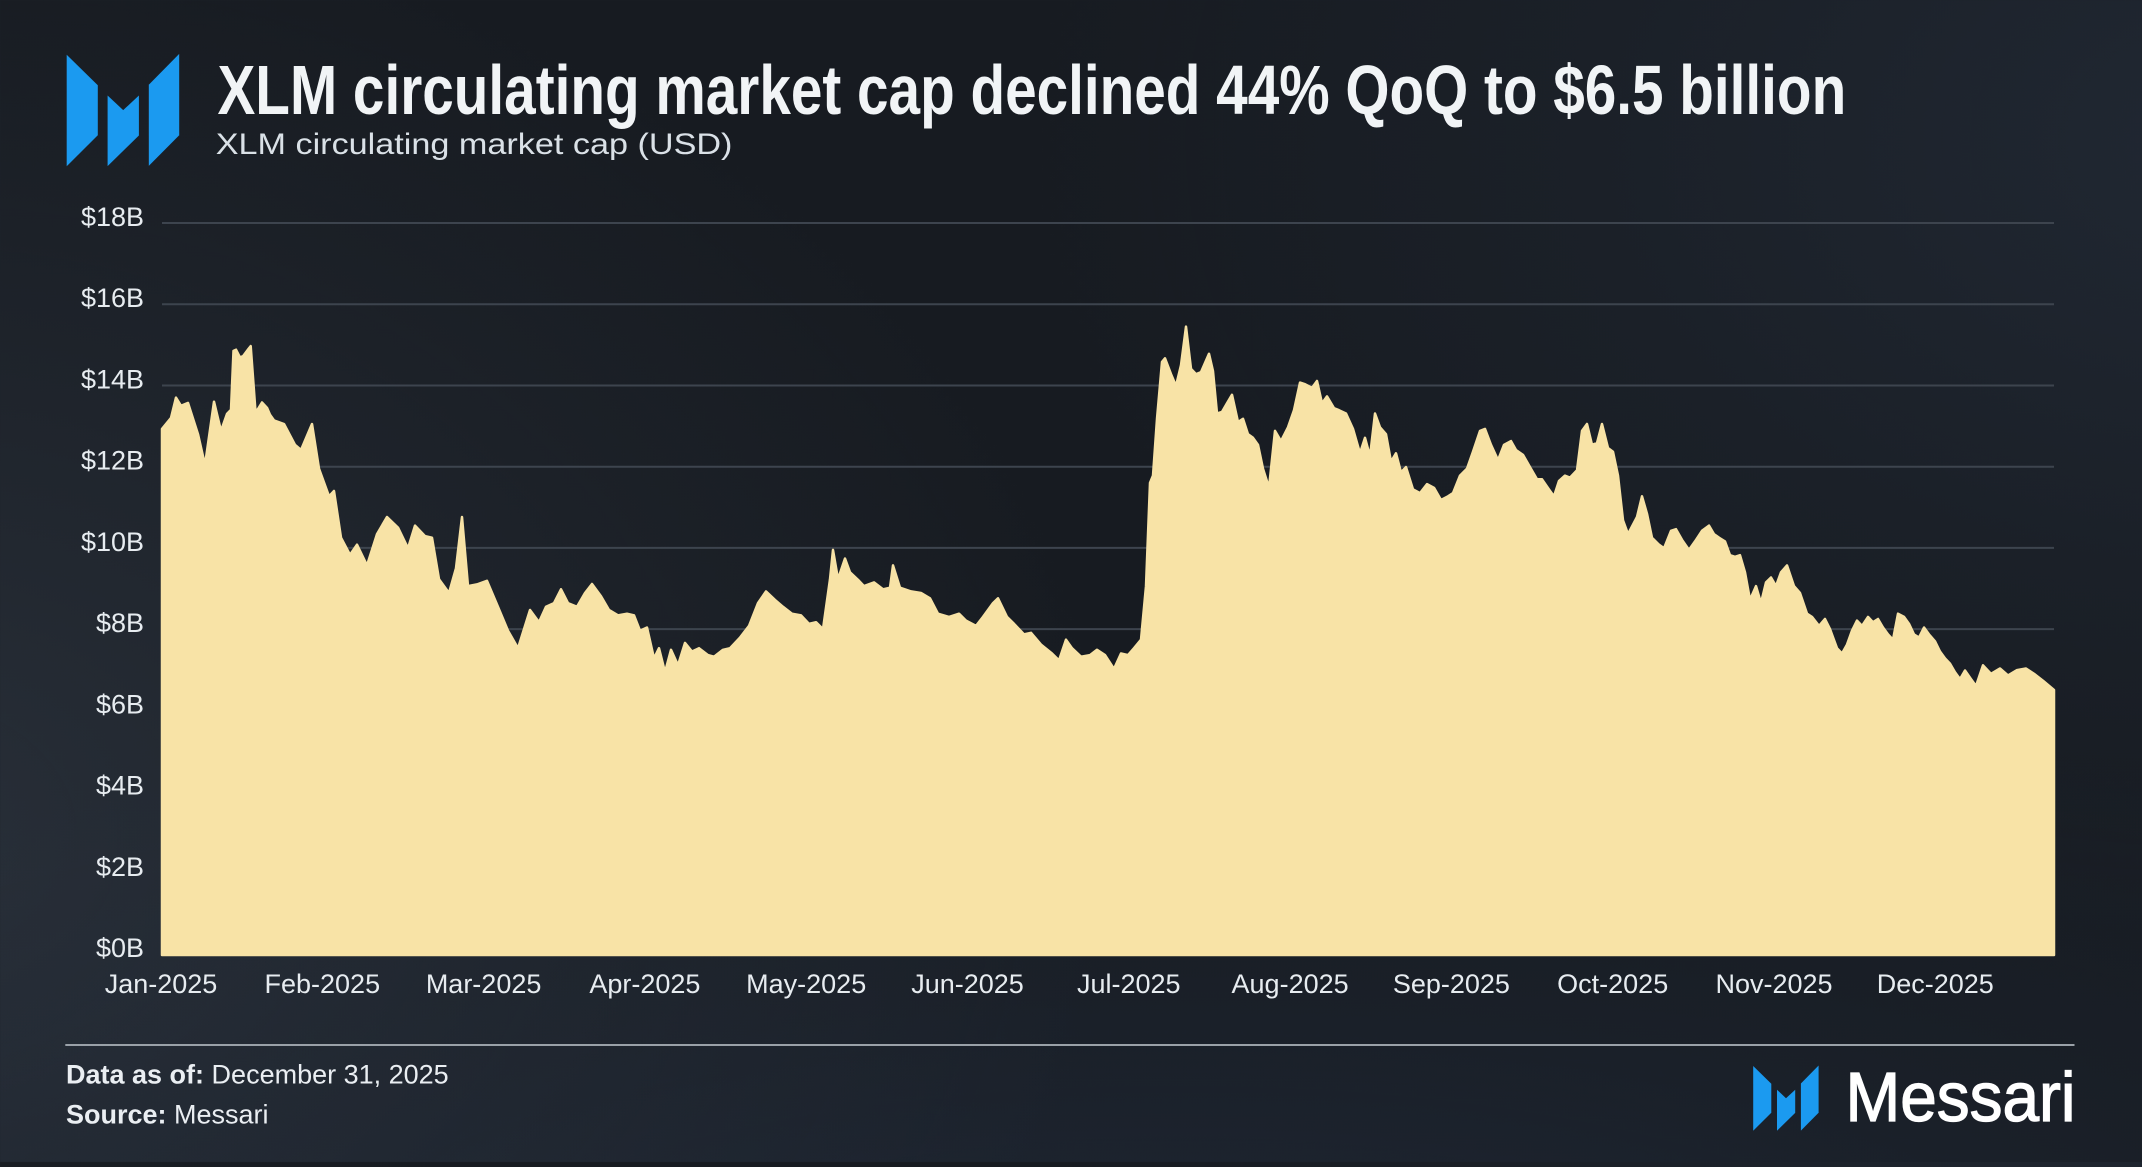  What do you see at coordinates (120, 948) in the screenshot?
I see `svg-text: $0B` at bounding box center [120, 948].